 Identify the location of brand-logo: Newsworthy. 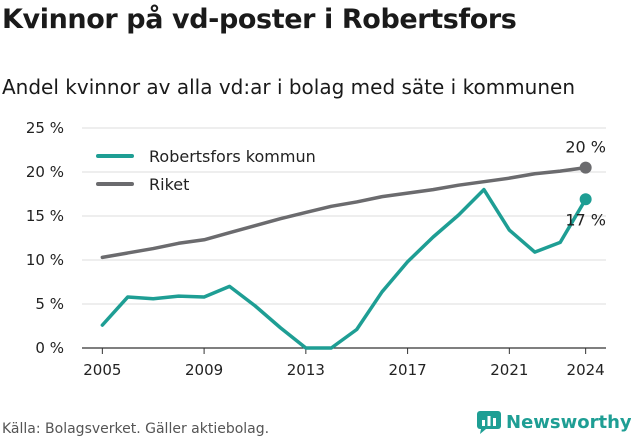
(553, 422).